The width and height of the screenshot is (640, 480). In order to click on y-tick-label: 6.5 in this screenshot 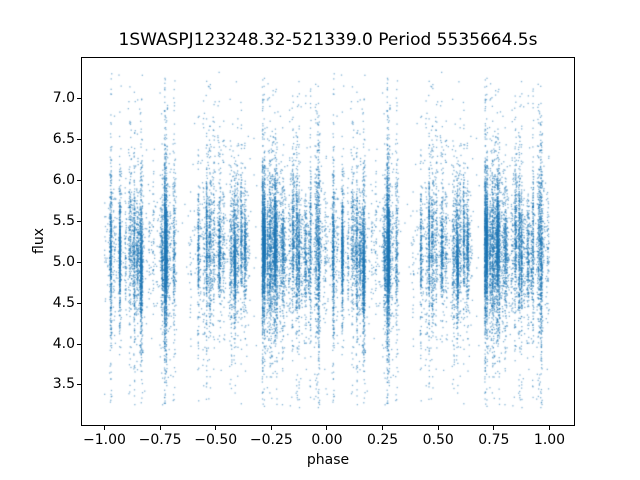, I will do `click(63, 139)`.